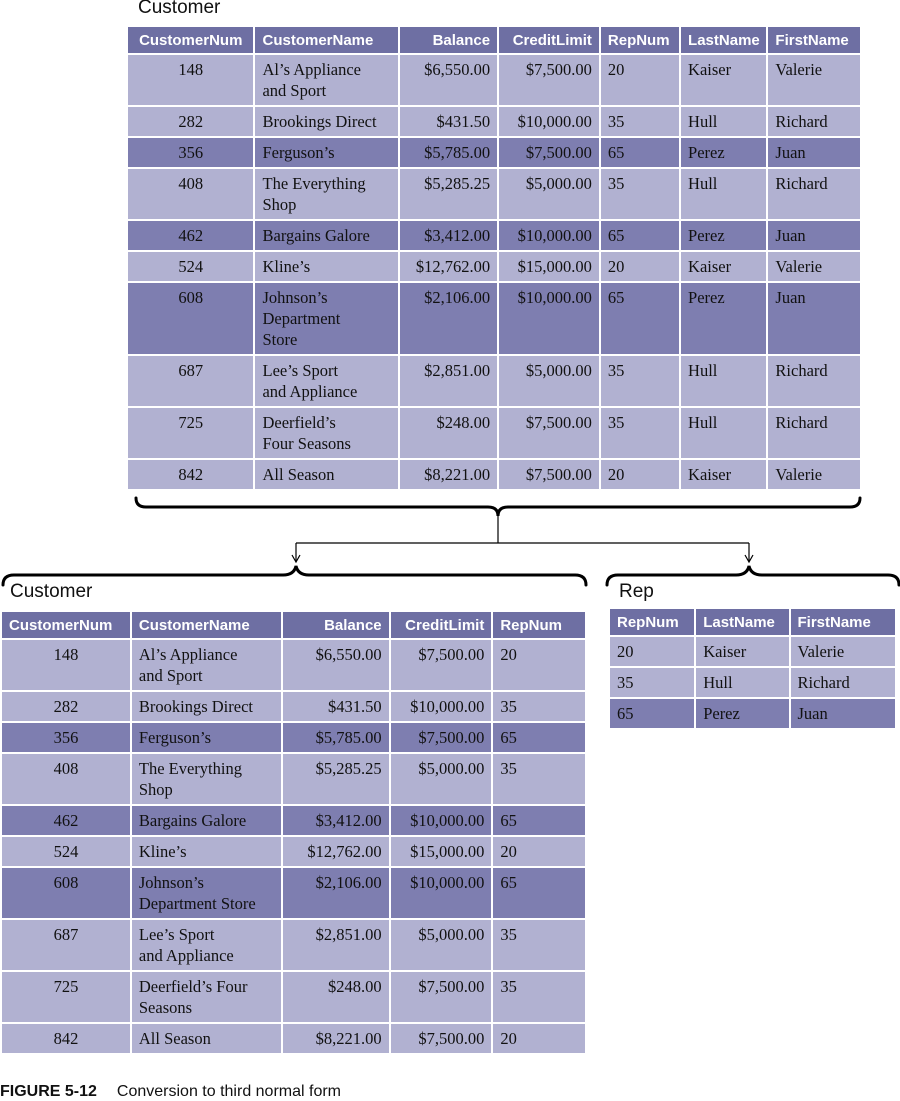 The height and width of the screenshot is (1101, 900). Describe the element at coordinates (742, 622) in the screenshot. I see `column-header-lastname: LastName` at that location.